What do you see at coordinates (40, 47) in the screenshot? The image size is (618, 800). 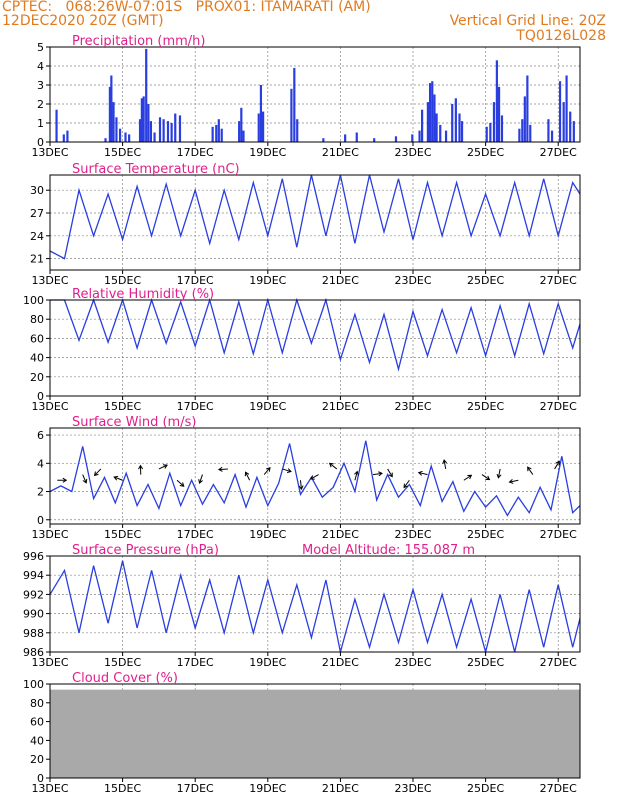 I see `y-tick-label: 5` at bounding box center [40, 47].